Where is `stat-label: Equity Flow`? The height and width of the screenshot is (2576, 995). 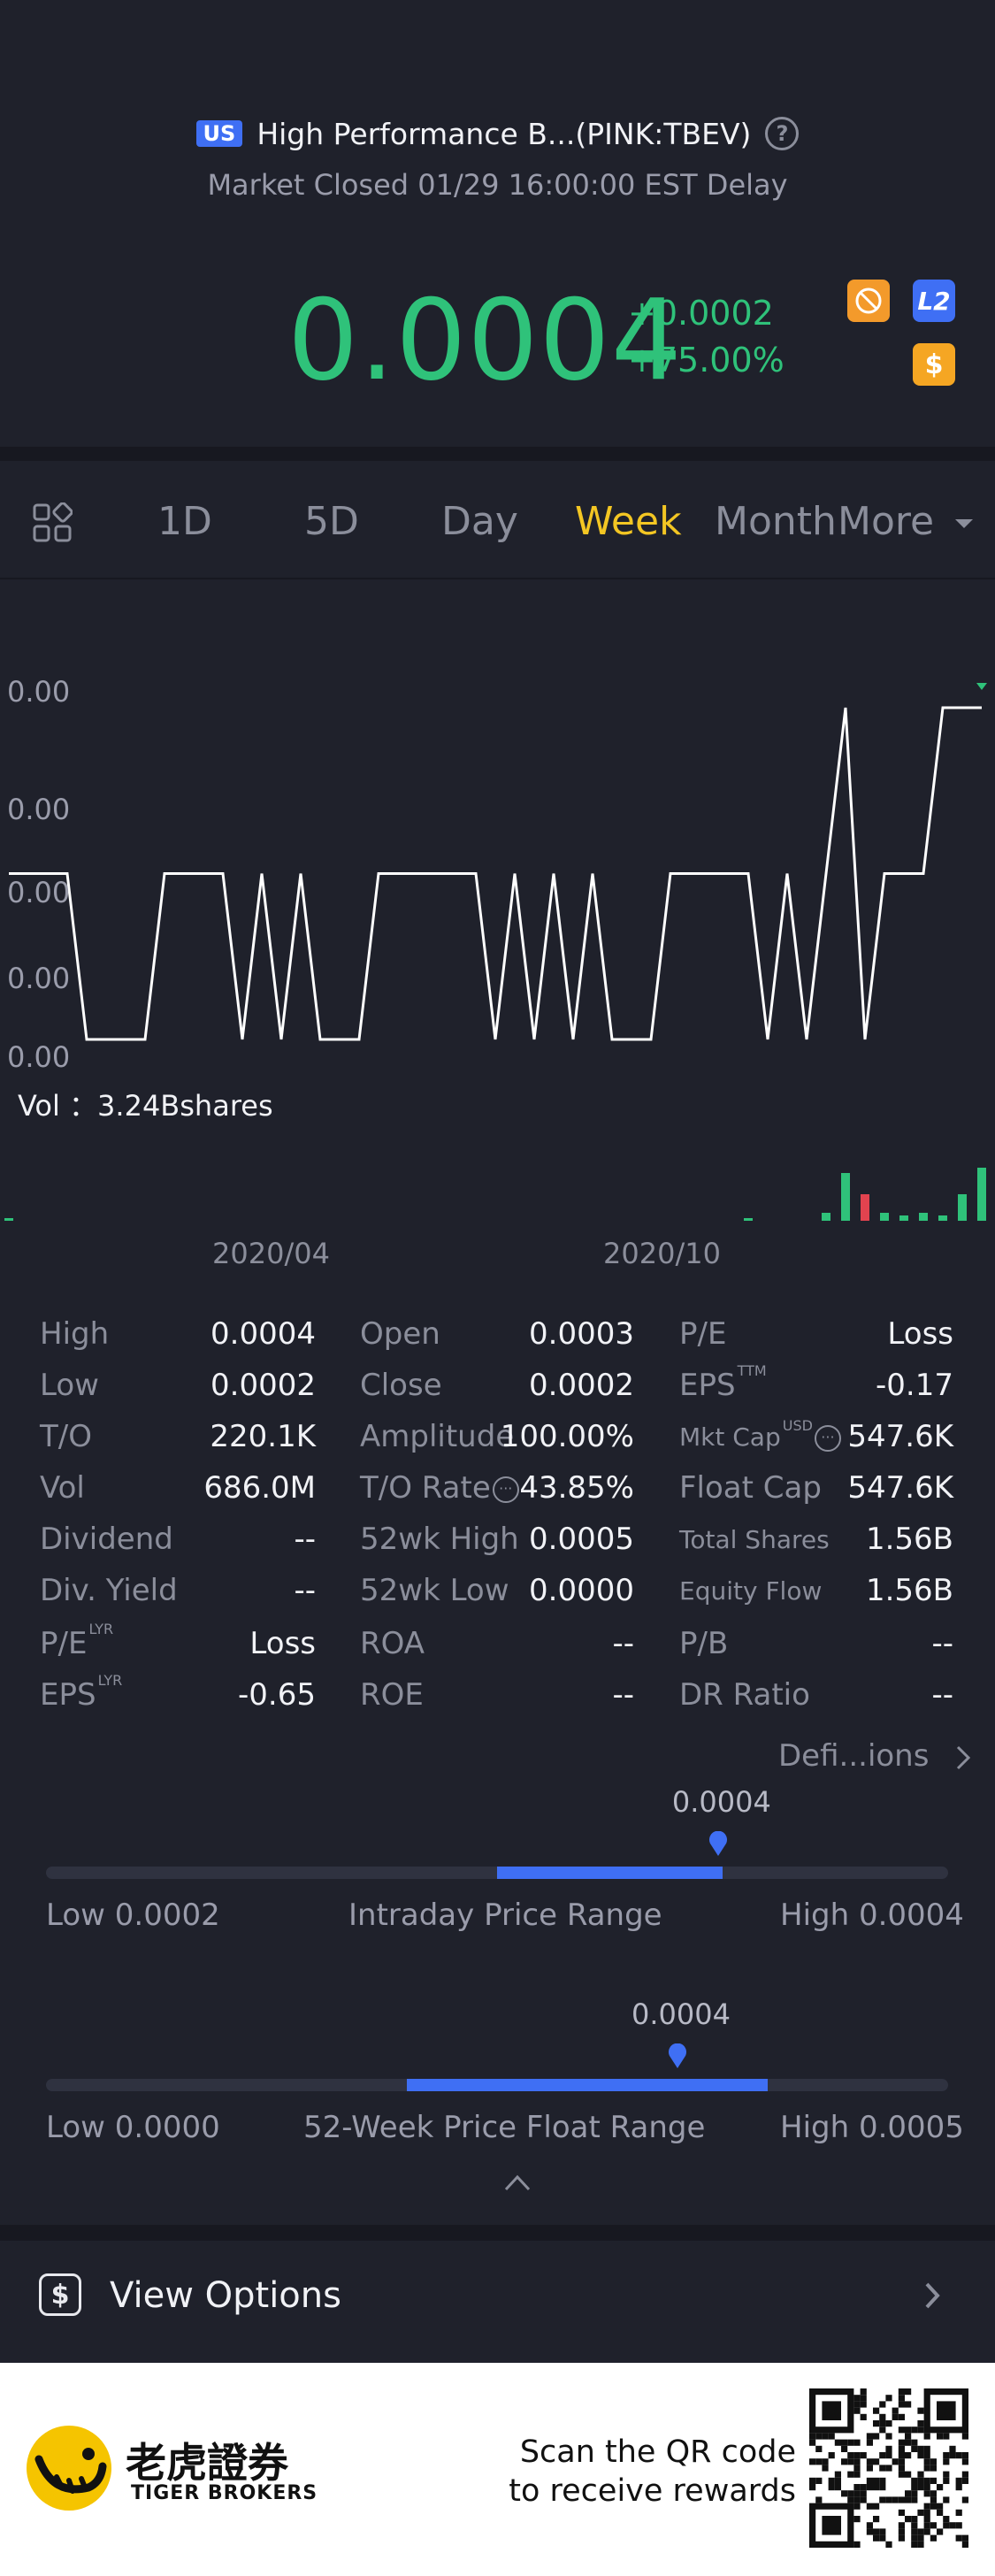
stat-label: Equity Flow is located at coordinates (750, 1591).